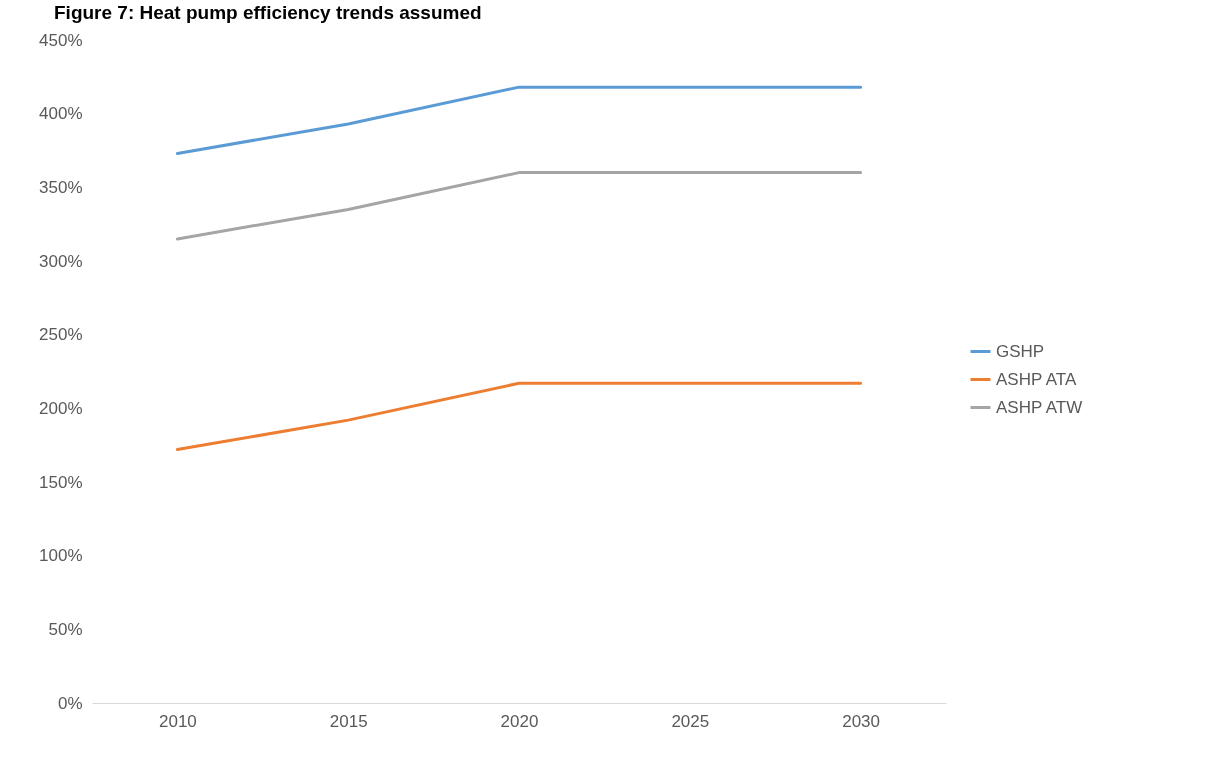 This screenshot has height=760, width=1225. I want to click on x-tick-label: 2015, so click(348, 721).